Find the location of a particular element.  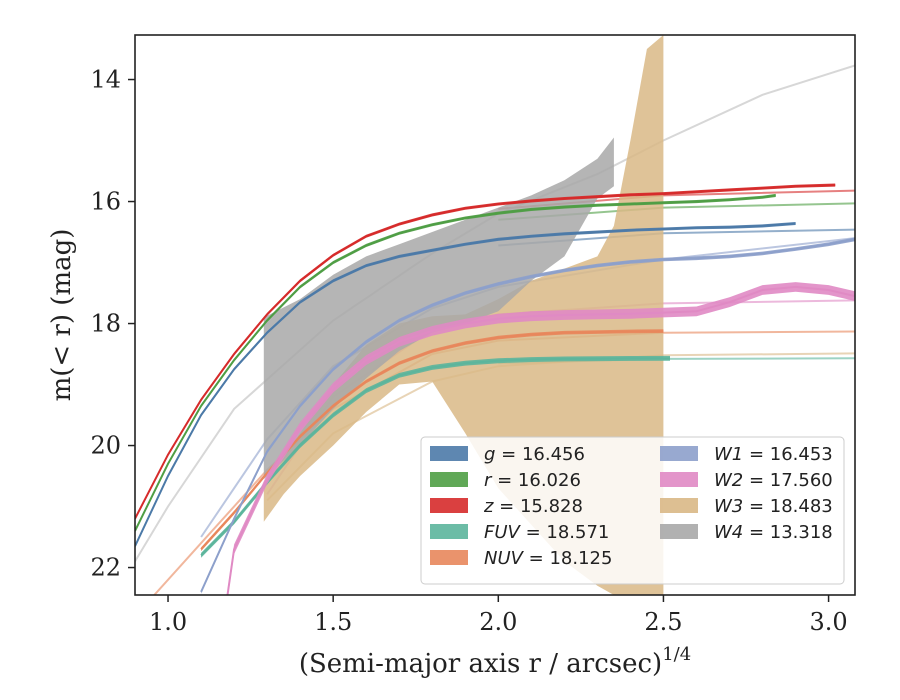

legend-swatch-w3 is located at coordinates (679, 505).